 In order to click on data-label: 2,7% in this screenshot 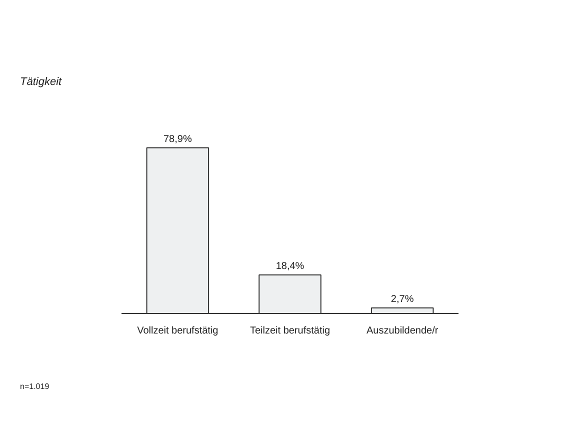, I will do `click(402, 299)`.